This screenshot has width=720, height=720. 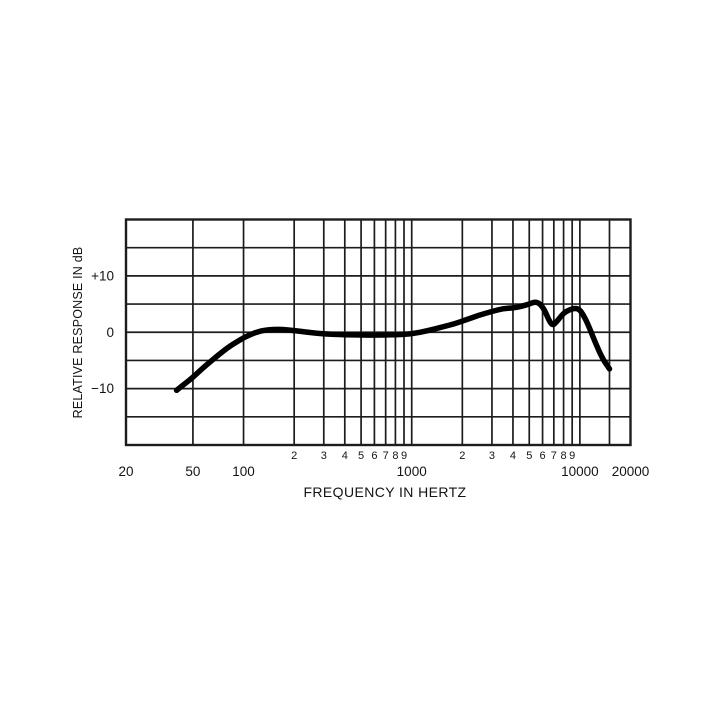 What do you see at coordinates (580, 471) in the screenshot?
I see `x-major-tick-label: 10000` at bounding box center [580, 471].